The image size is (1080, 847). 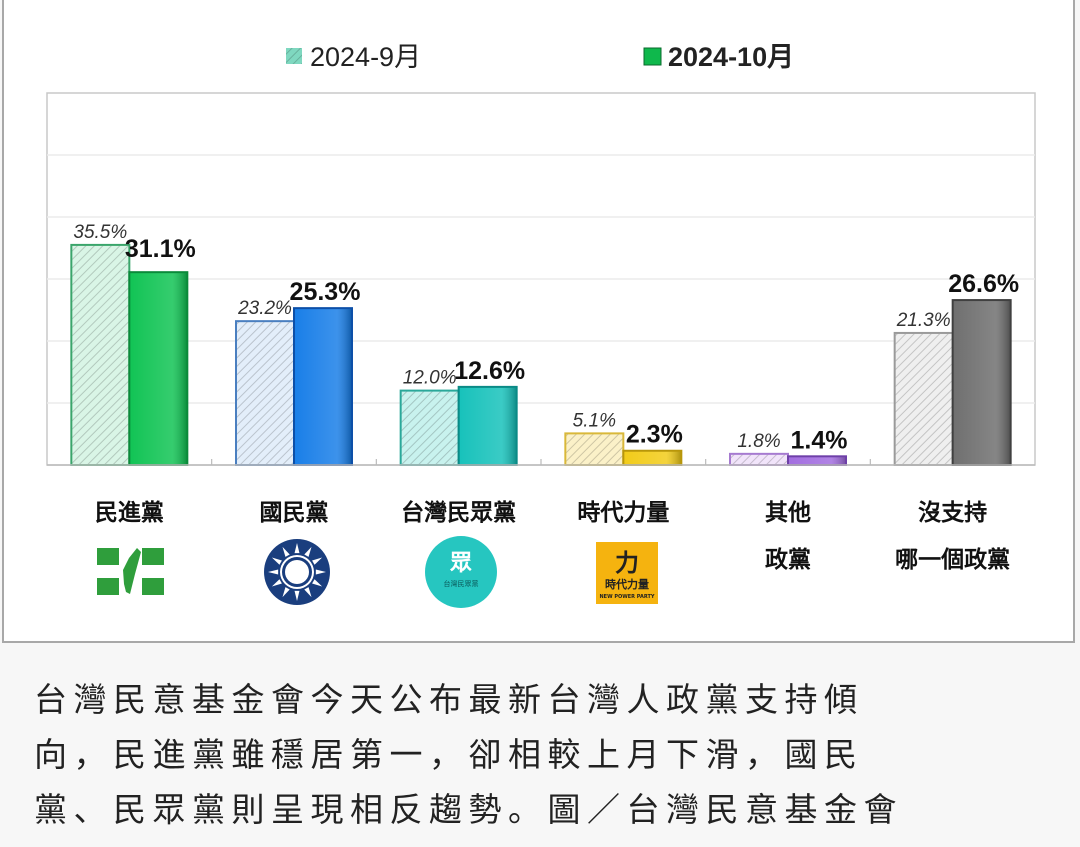 What do you see at coordinates (627, 563) in the screenshot?
I see `npp-logo-char: 力` at bounding box center [627, 563].